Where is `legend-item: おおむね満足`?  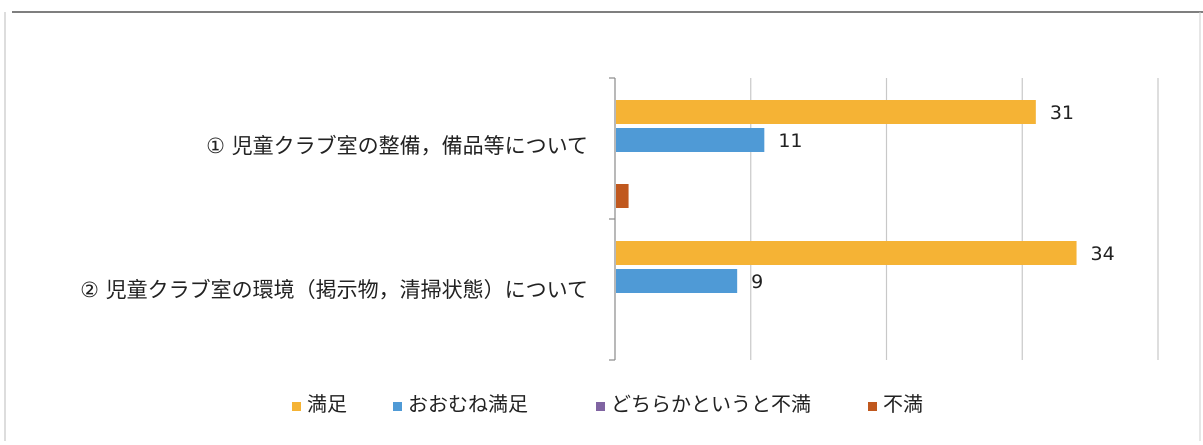
legend-item: おおむね満足 is located at coordinates (460, 404).